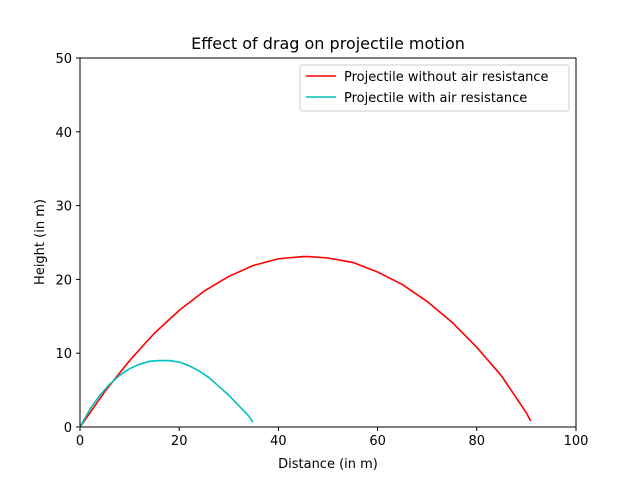 This screenshot has height=480, width=640. I want to click on y-tick-label: 30, so click(63, 207).